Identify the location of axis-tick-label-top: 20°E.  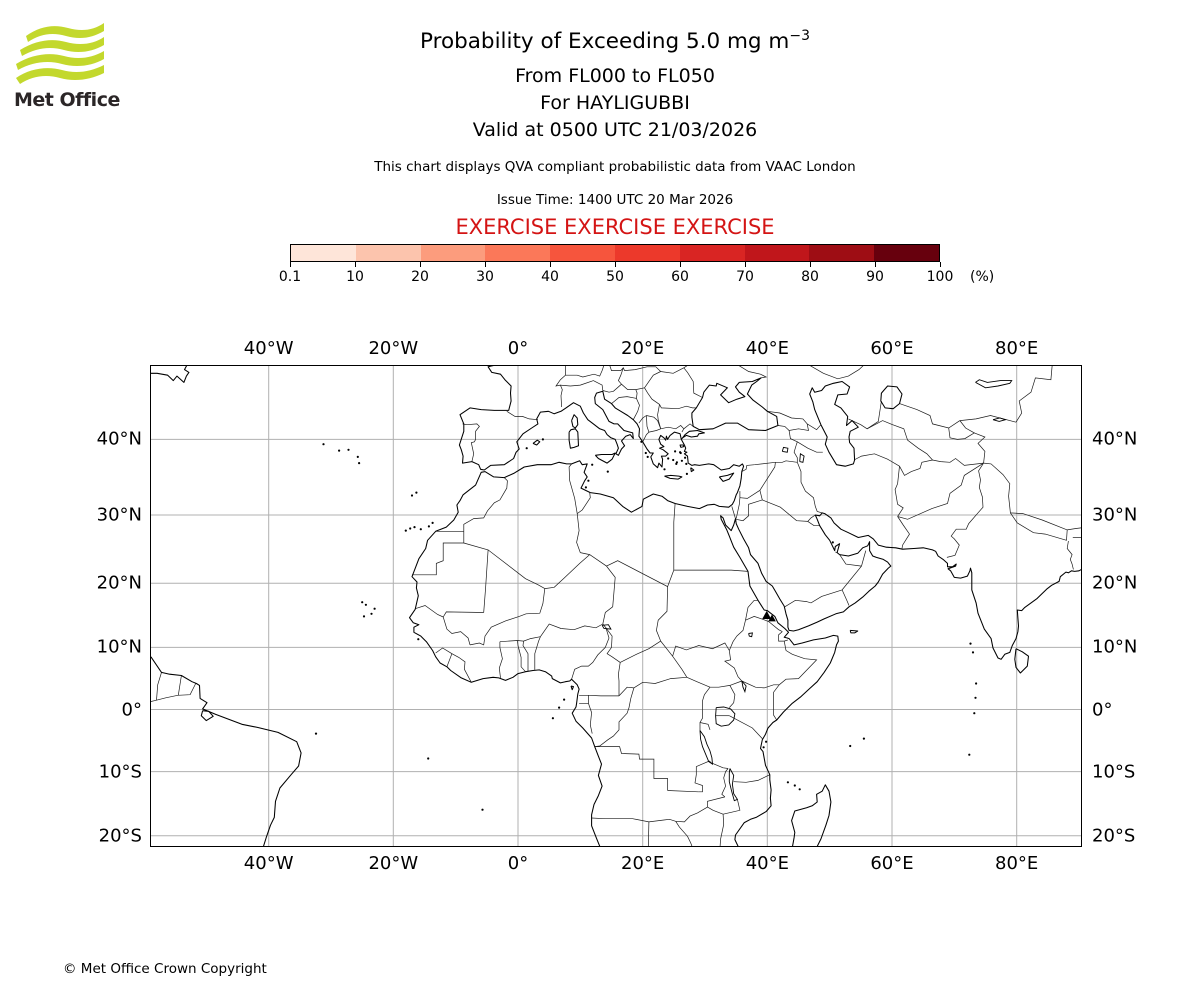
(643, 348).